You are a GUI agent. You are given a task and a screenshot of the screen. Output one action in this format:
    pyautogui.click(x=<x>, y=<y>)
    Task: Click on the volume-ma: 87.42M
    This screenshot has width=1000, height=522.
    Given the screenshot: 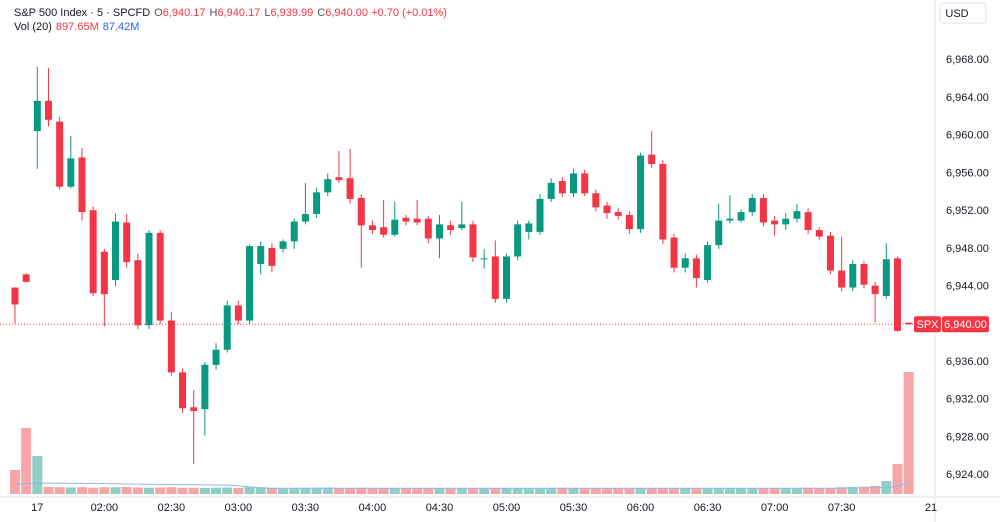 What is the action you would take?
    pyautogui.click(x=121, y=27)
    